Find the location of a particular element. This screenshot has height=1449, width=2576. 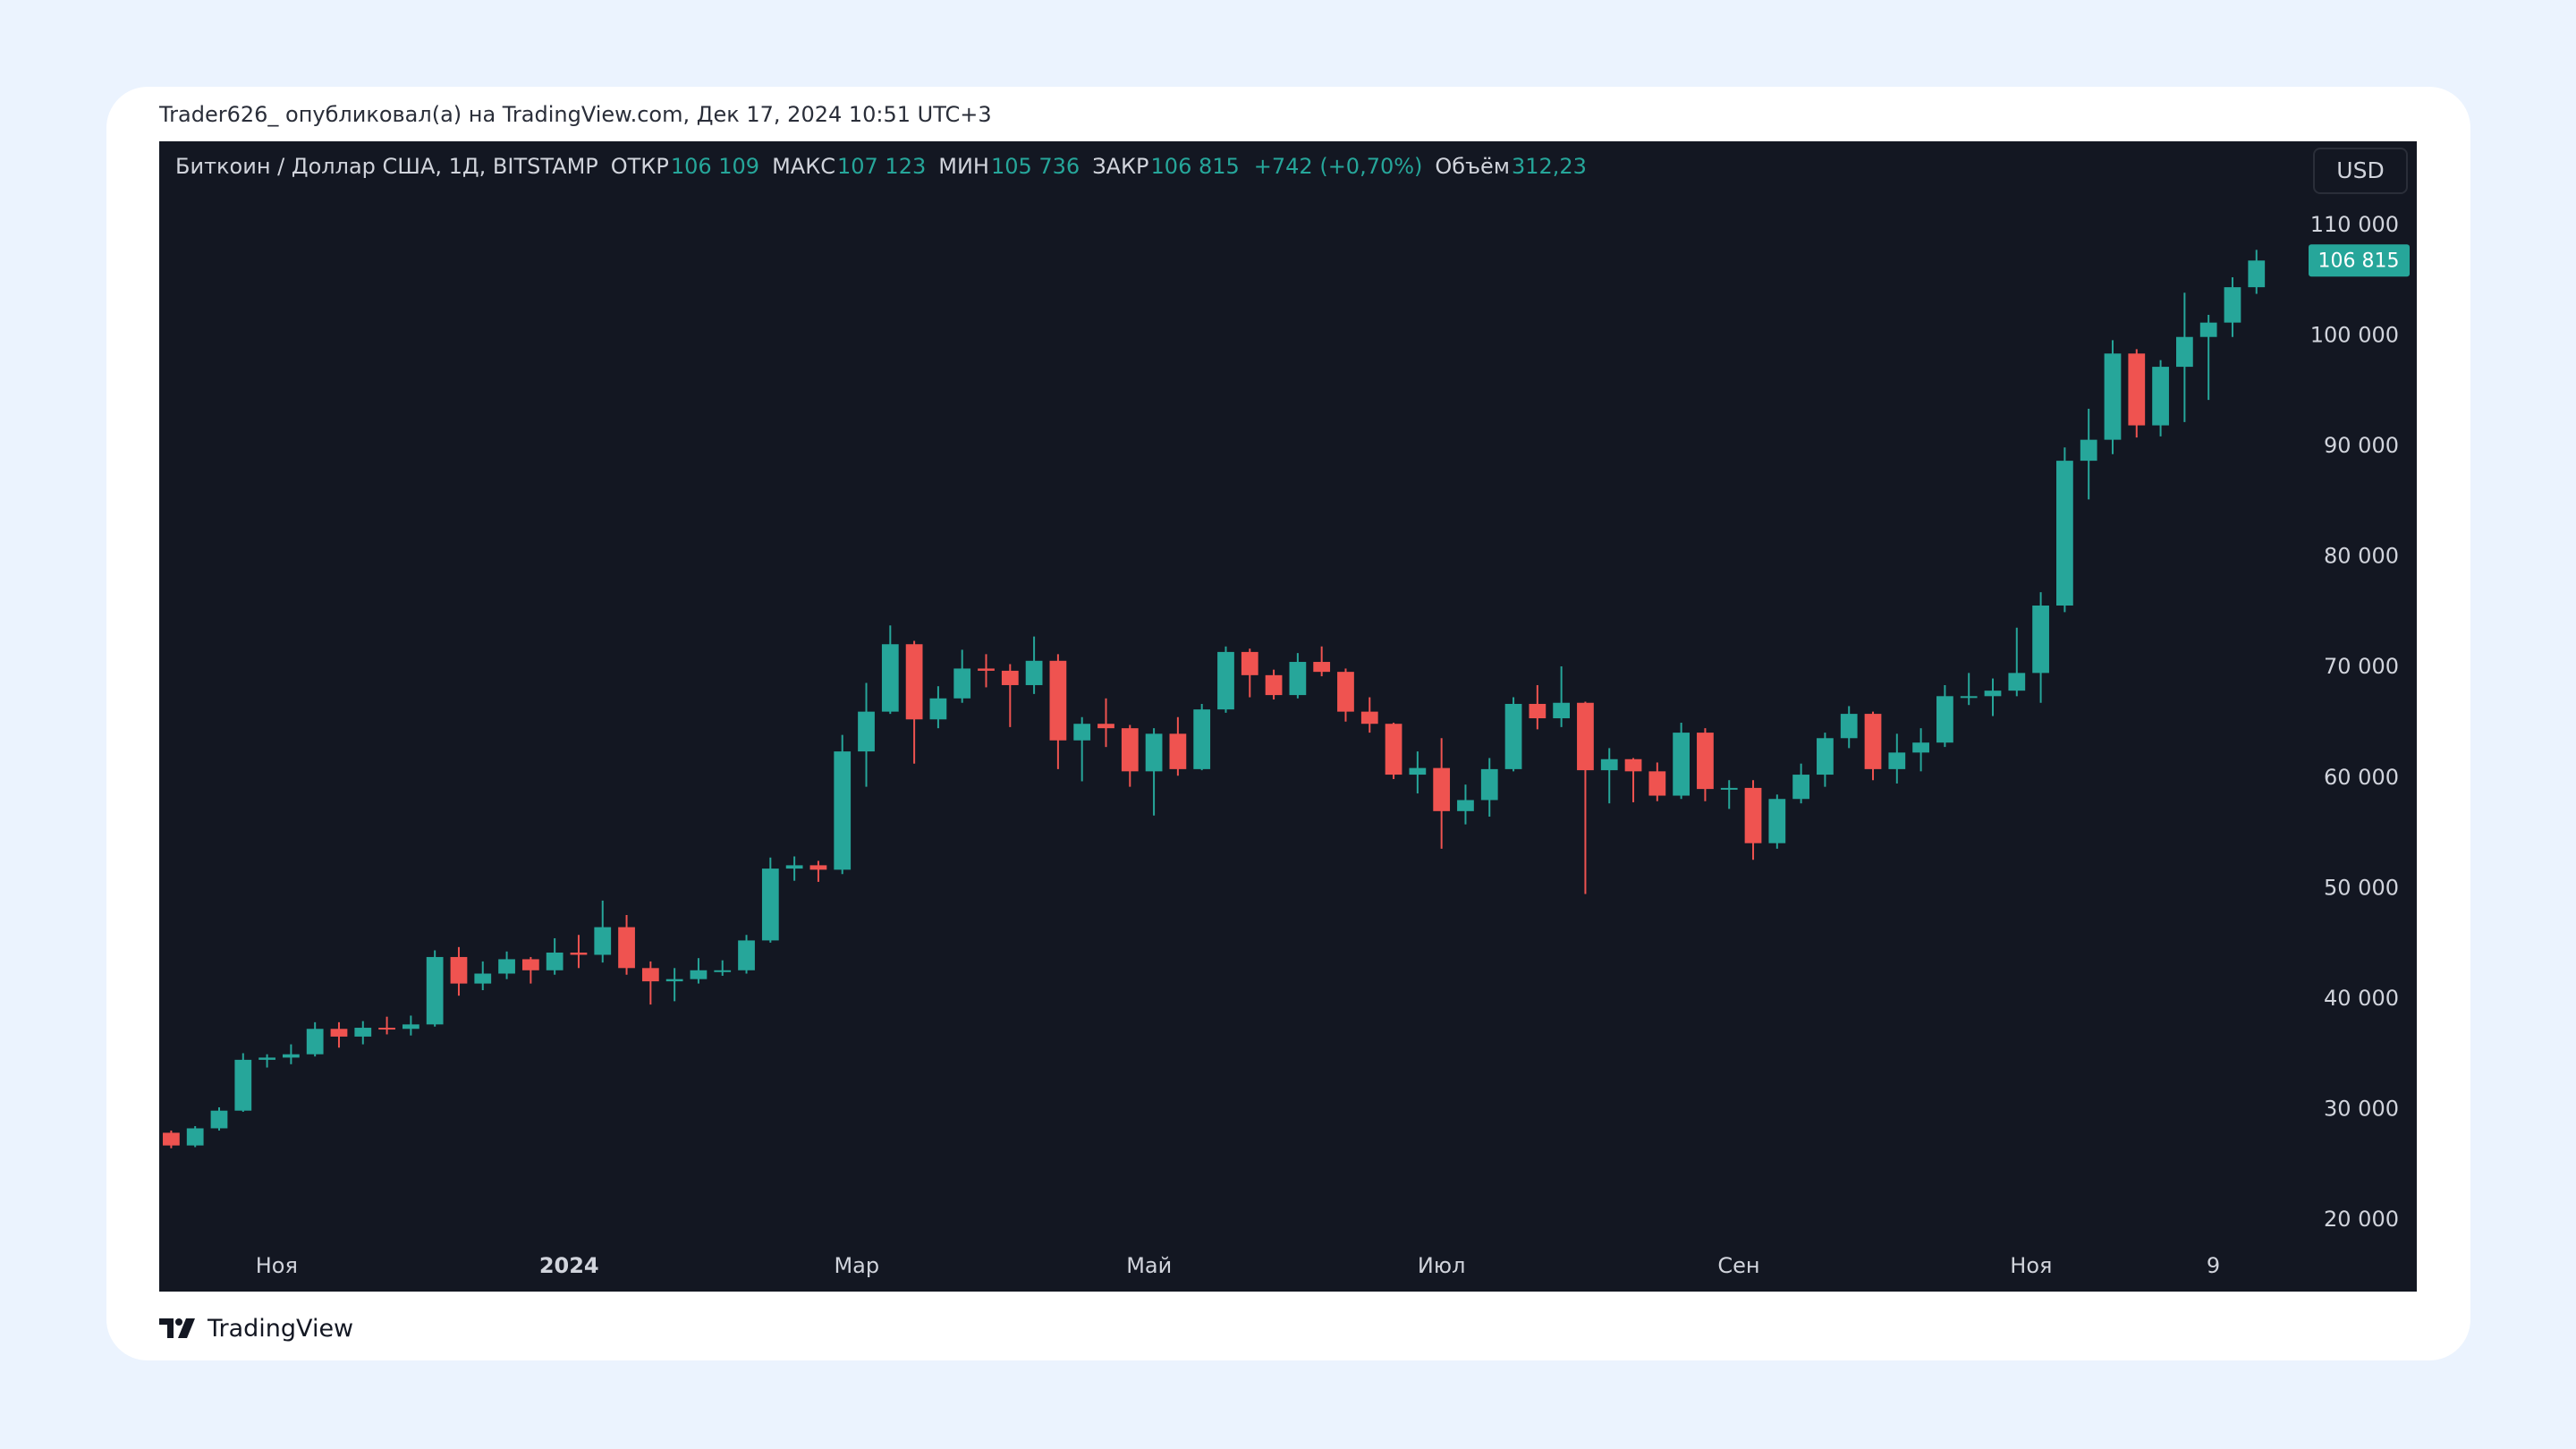

y-tick-label: 50 000 is located at coordinates (2361, 887).